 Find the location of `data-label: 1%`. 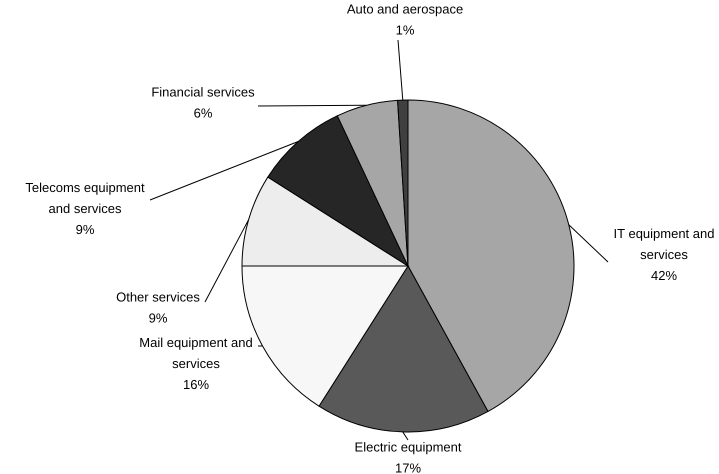

data-label: 1% is located at coordinates (405, 30).